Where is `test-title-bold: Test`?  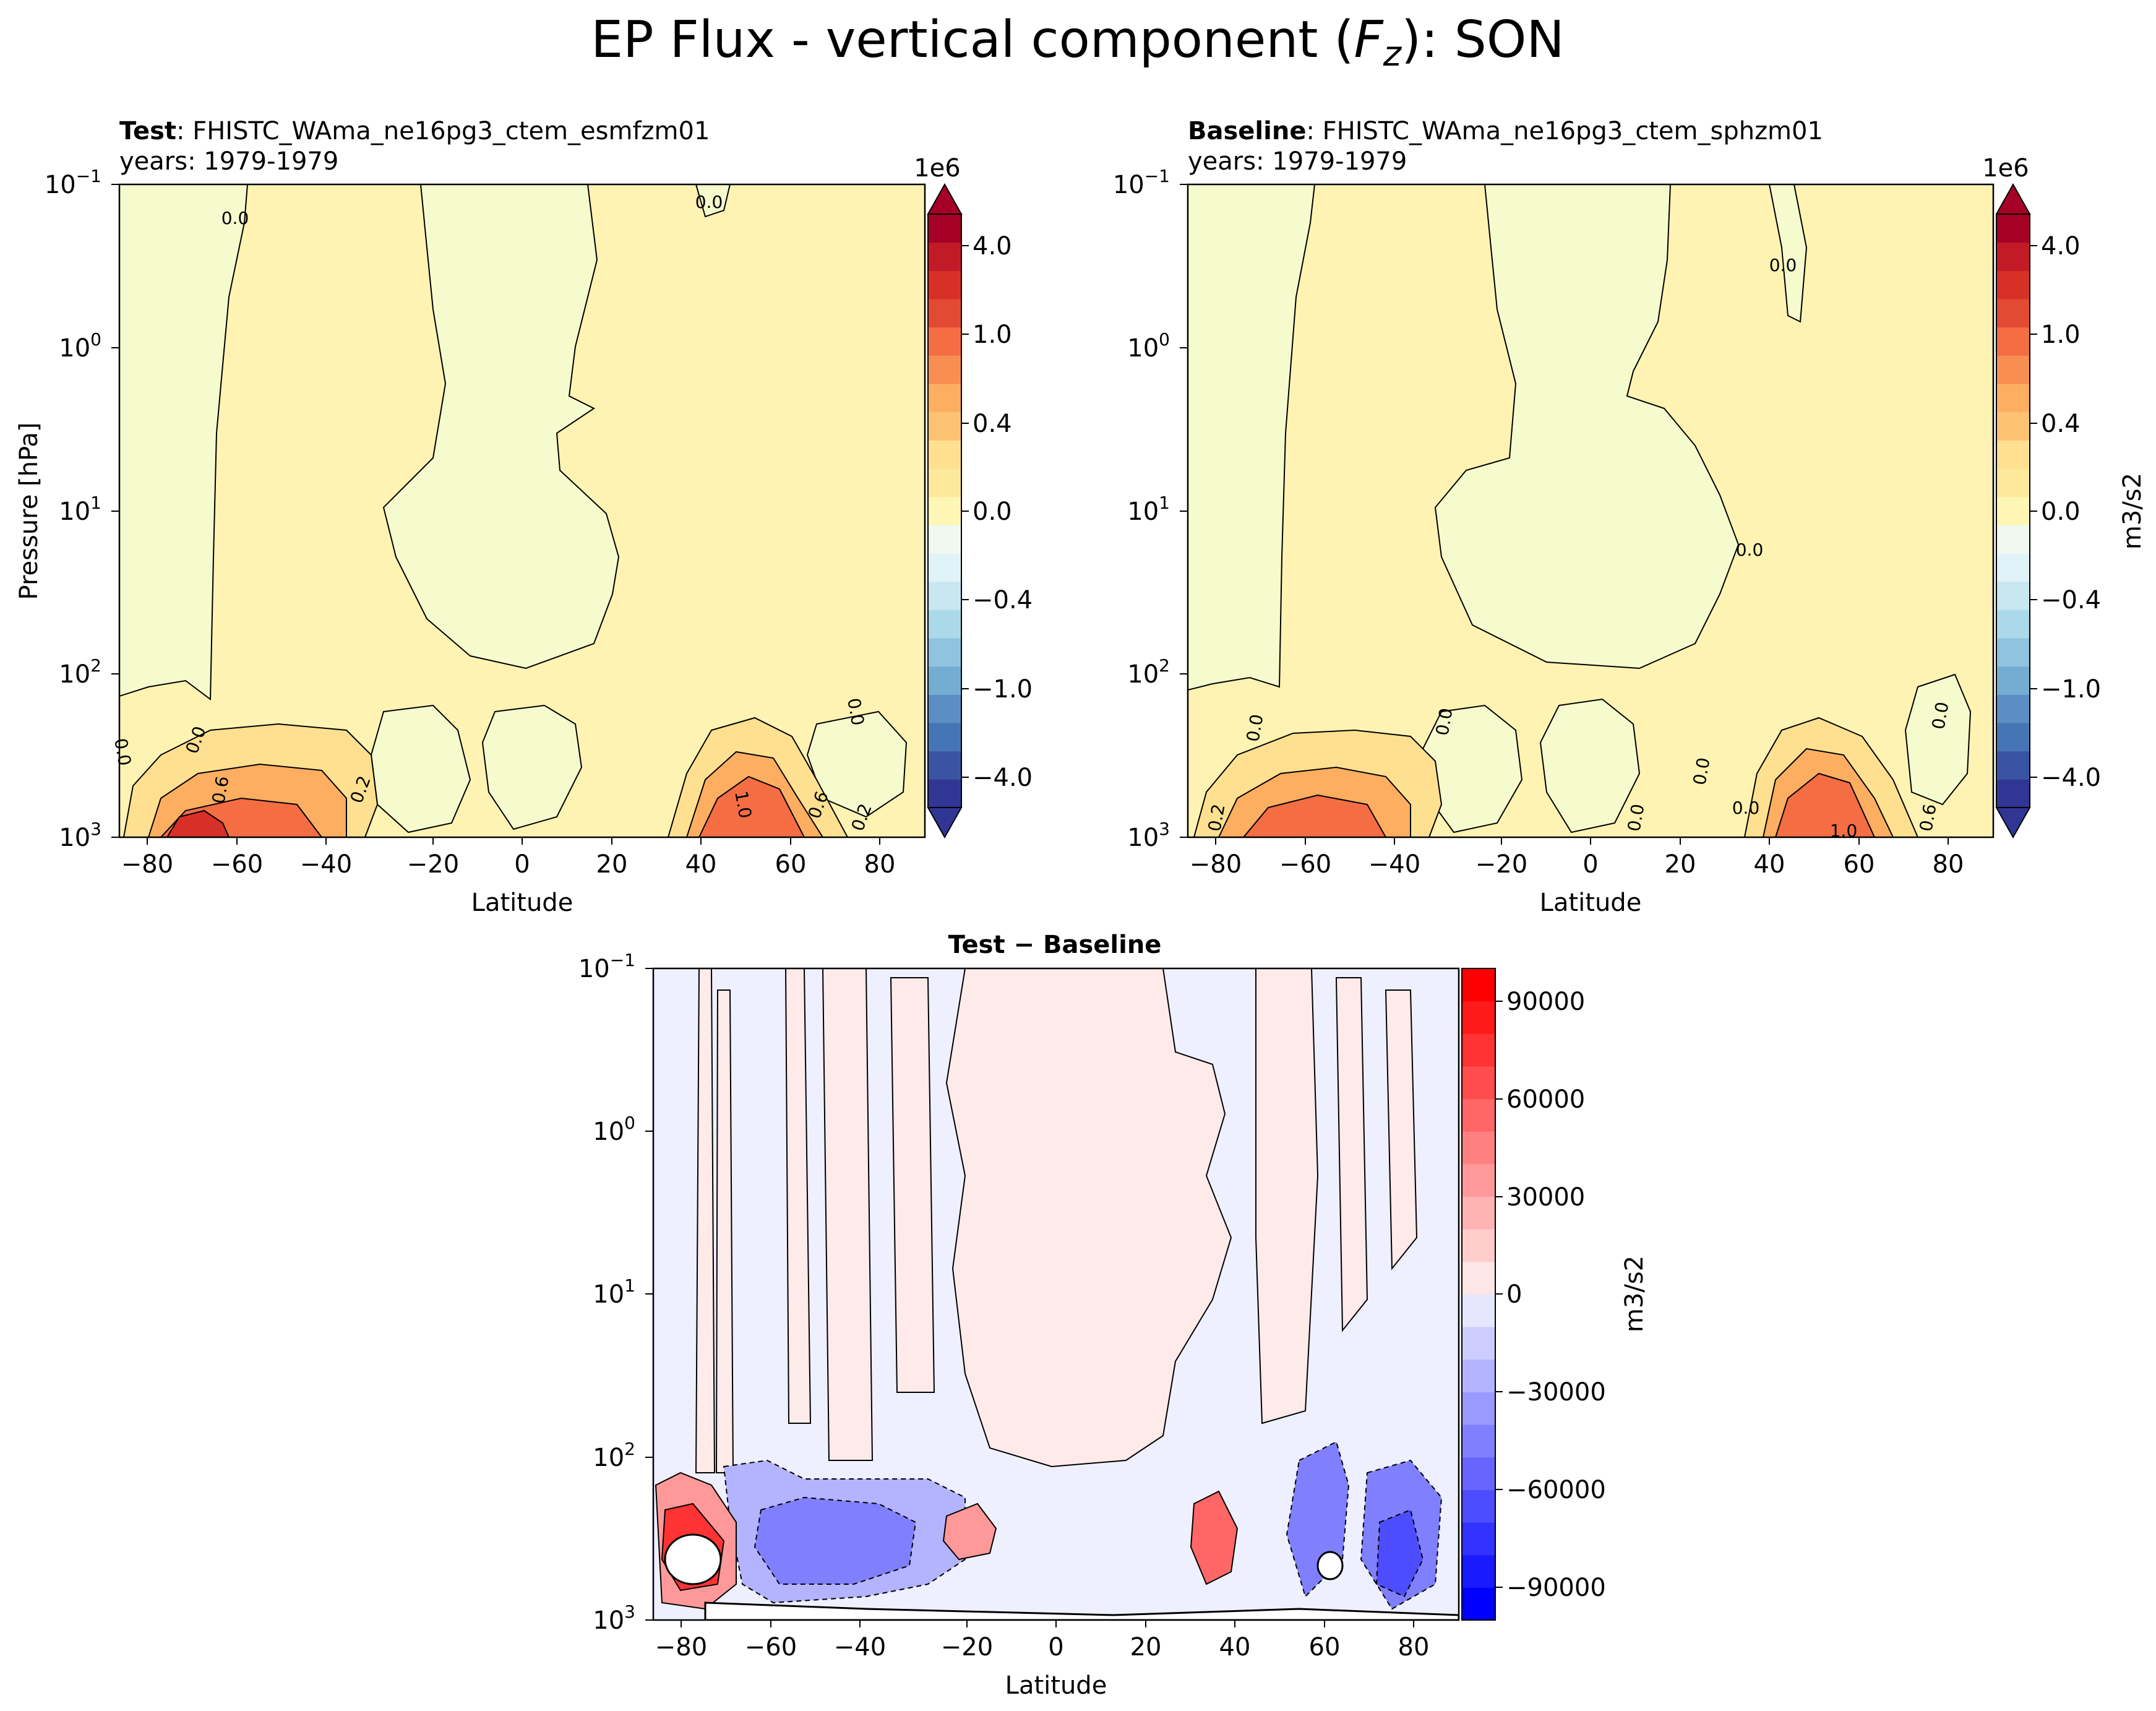
test-title-bold: Test is located at coordinates (147, 131).